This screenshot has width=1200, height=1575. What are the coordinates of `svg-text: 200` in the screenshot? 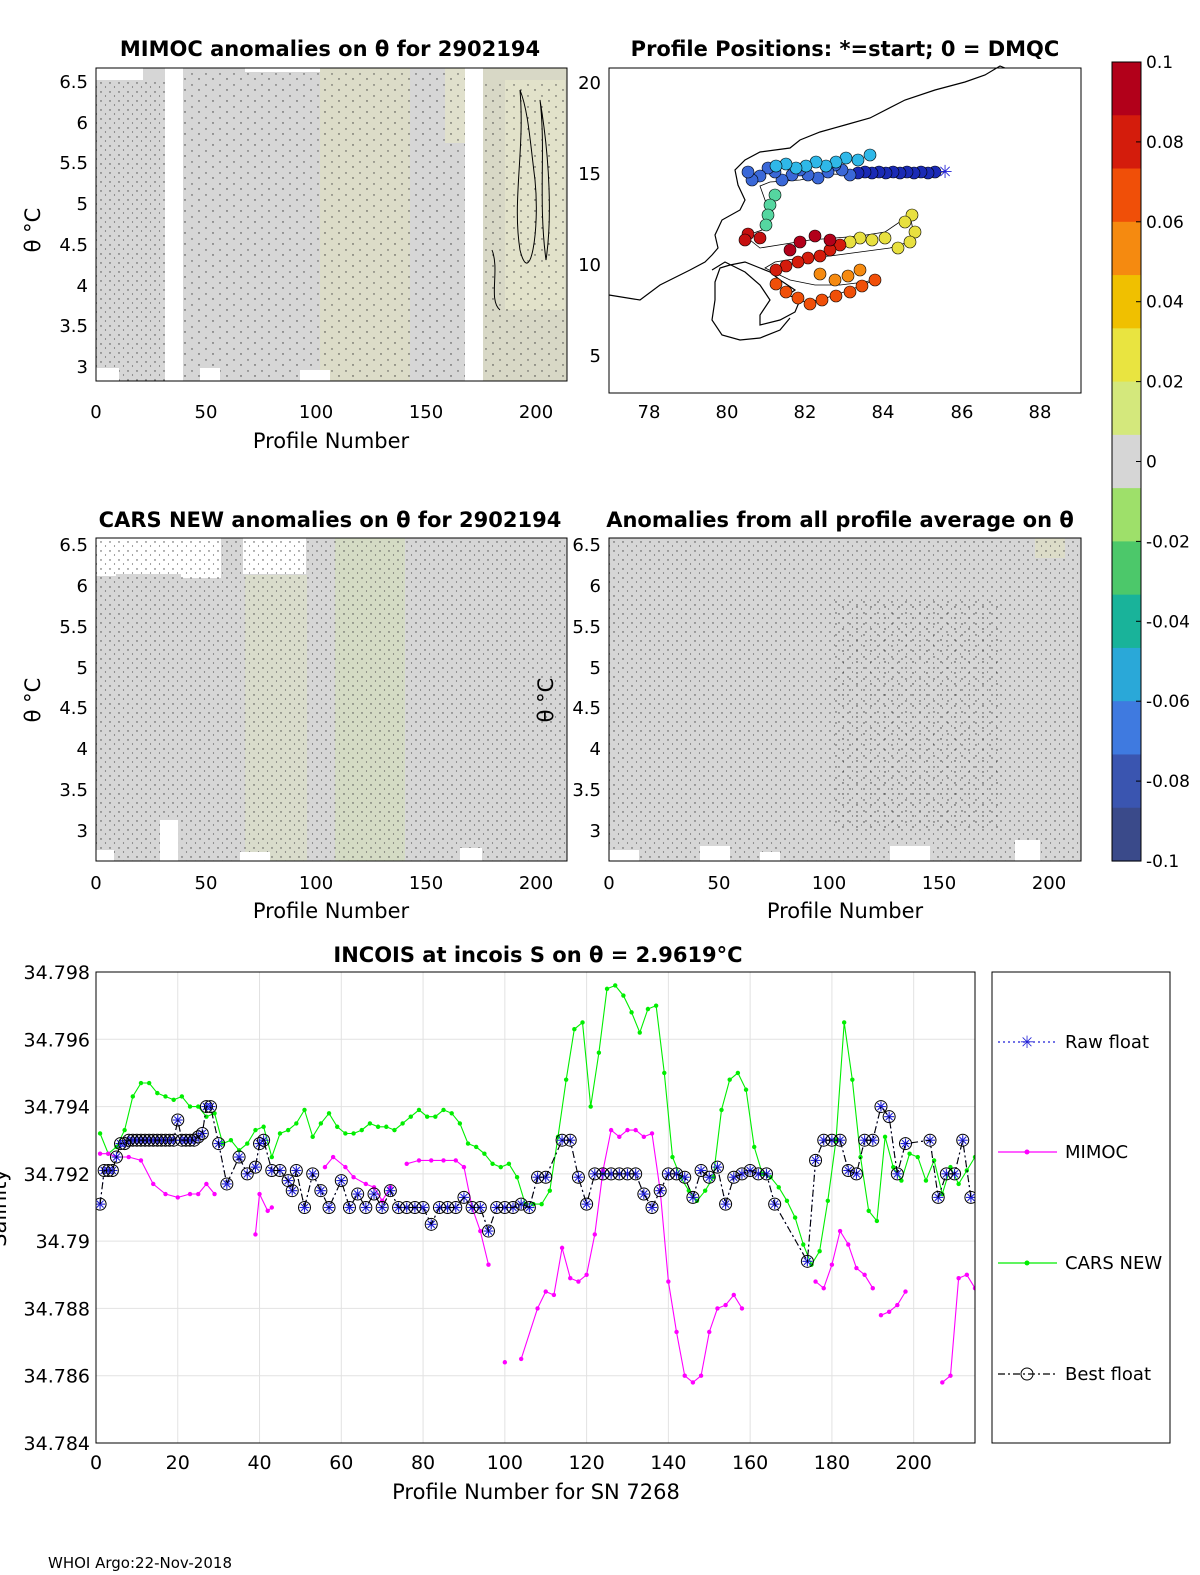 It's located at (1049, 883).